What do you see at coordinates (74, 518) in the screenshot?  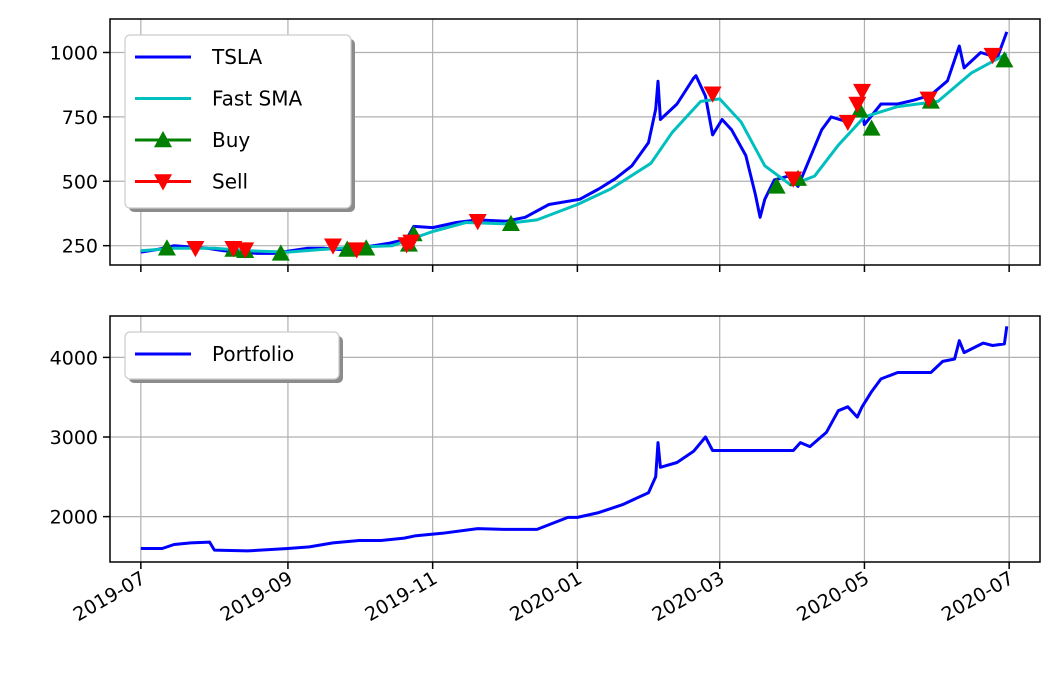 I see `y-tick-label: 2000` at bounding box center [74, 518].